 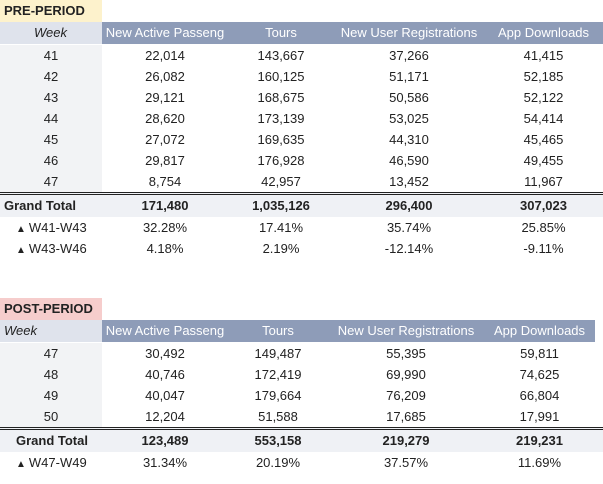 What do you see at coordinates (165, 139) in the screenshot?
I see `new-active-passengers-cell: 27,072` at bounding box center [165, 139].